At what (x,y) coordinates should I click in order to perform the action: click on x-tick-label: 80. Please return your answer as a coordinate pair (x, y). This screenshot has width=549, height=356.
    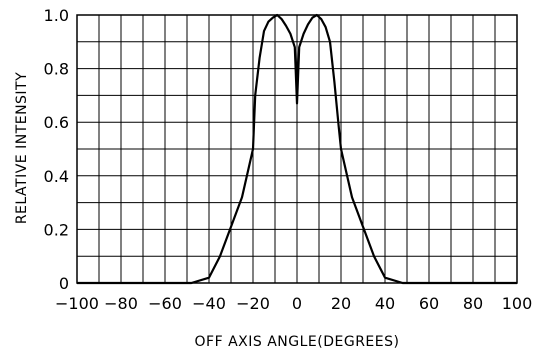
    Looking at the image, I should click on (473, 303).